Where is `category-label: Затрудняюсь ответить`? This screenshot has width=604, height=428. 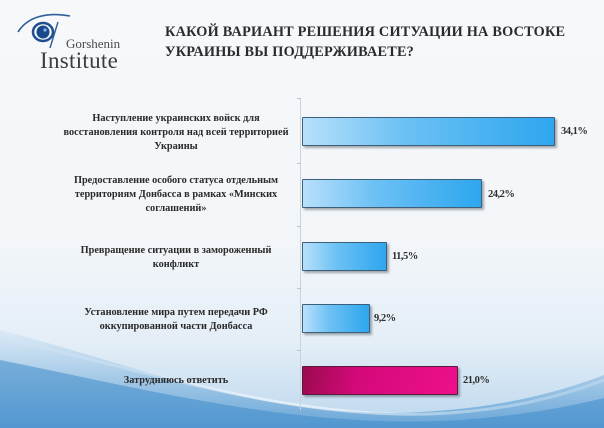 category-label: Затрудняюсь ответить is located at coordinates (176, 380).